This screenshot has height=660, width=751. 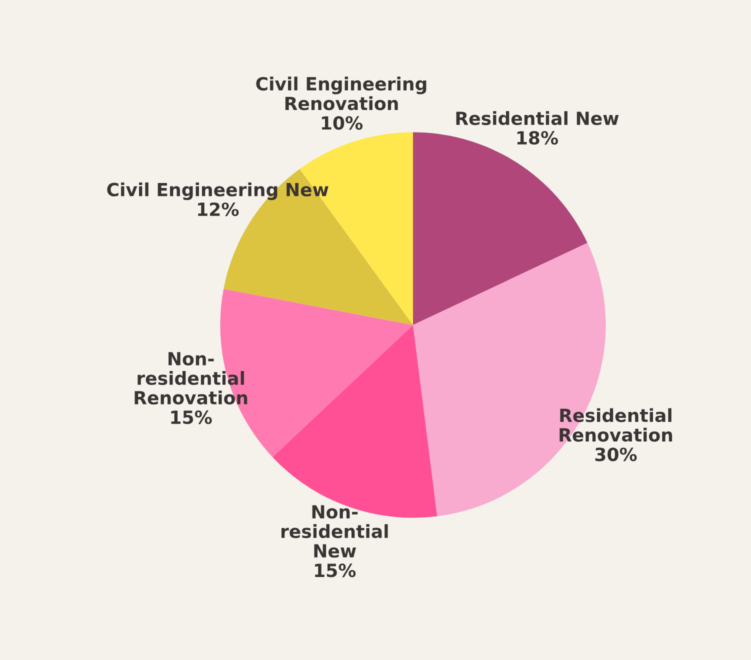 What do you see at coordinates (218, 209) in the screenshot?
I see `data-label: 12%` at bounding box center [218, 209].